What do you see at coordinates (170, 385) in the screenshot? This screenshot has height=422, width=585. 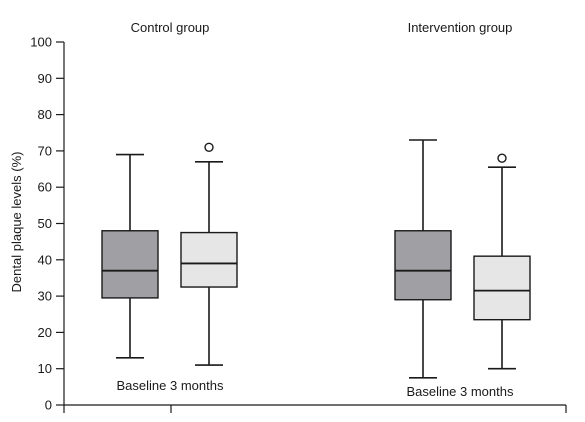 I see `group-axis-label-control: Baseline 3 months` at bounding box center [170, 385].